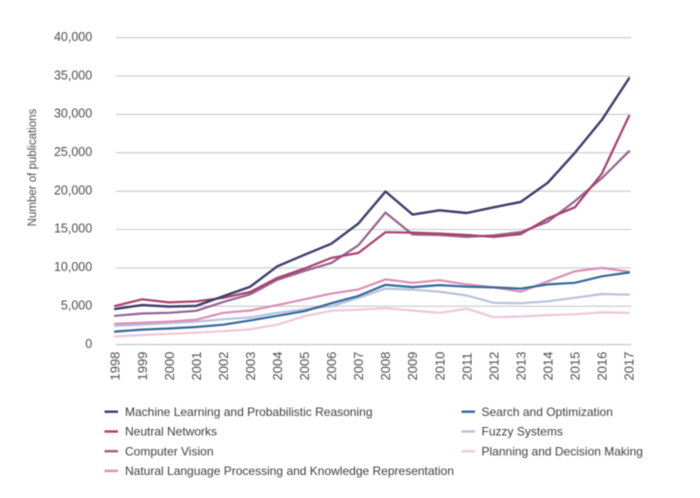 This screenshot has width=700, height=498. Describe the element at coordinates (33, 167) in the screenshot. I see `svg-text: Number of publications` at that location.